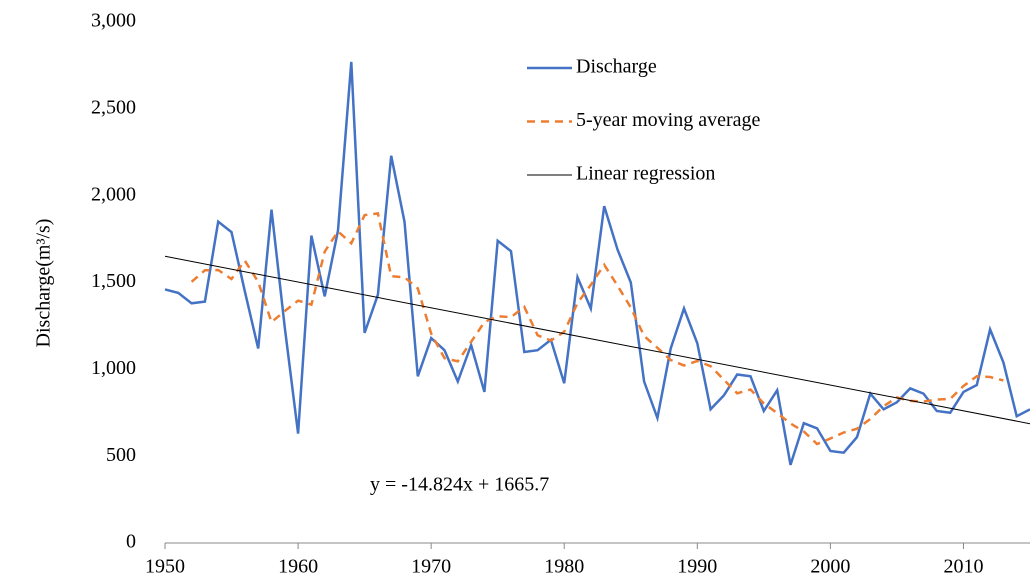 This screenshot has height=586, width=1030. Describe the element at coordinates (44, 283) in the screenshot. I see `y-axis-label: Discharge(m³/s)` at that location.